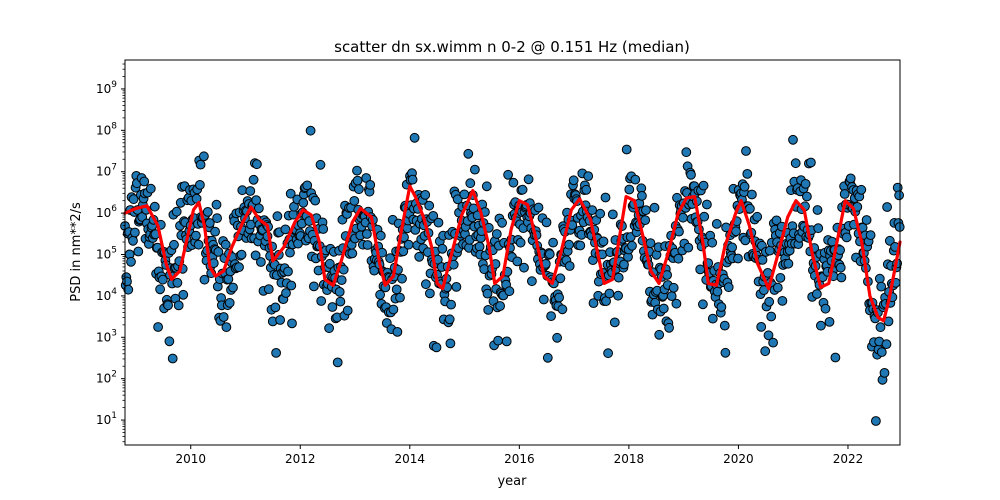 This screenshot has height=500, width=1000. What do you see at coordinates (106, 254) in the screenshot?
I see `y-tick-label: 10⁵` at bounding box center [106, 254].